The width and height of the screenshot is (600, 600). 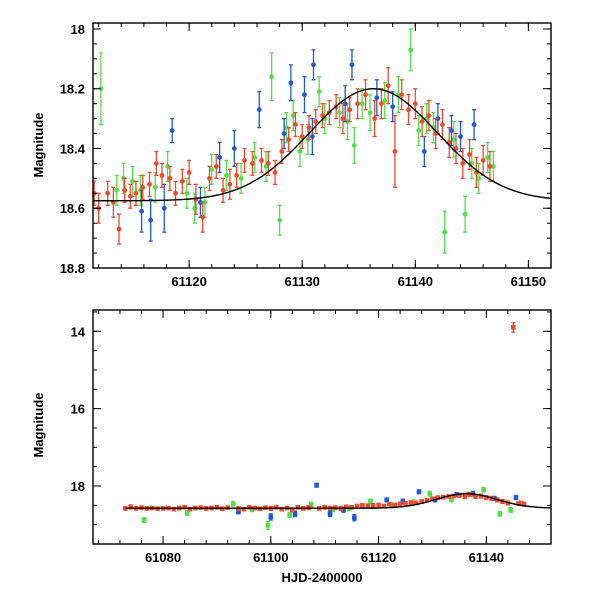 I want to click on bottom-xtick-label: 61120, so click(x=378, y=557).